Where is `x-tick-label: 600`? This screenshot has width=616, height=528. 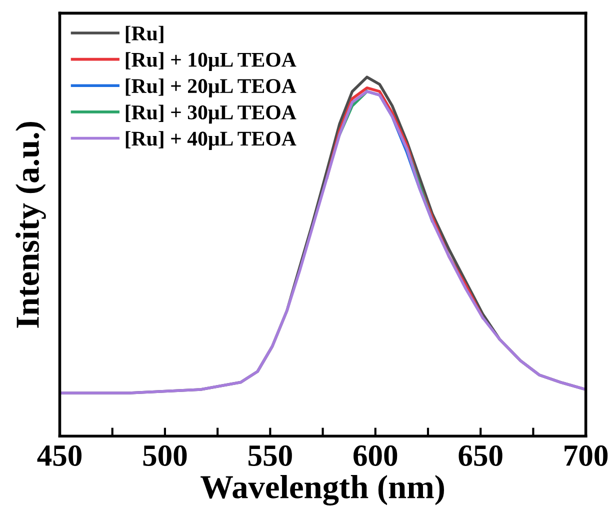
x-tick-label: 600 is located at coordinates (376, 455).